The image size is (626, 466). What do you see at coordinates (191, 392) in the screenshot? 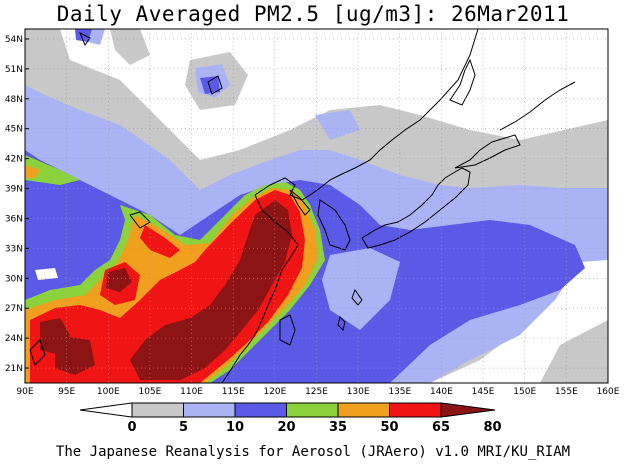
I see `lon-tick-label: 110E` at bounding box center [191, 392].